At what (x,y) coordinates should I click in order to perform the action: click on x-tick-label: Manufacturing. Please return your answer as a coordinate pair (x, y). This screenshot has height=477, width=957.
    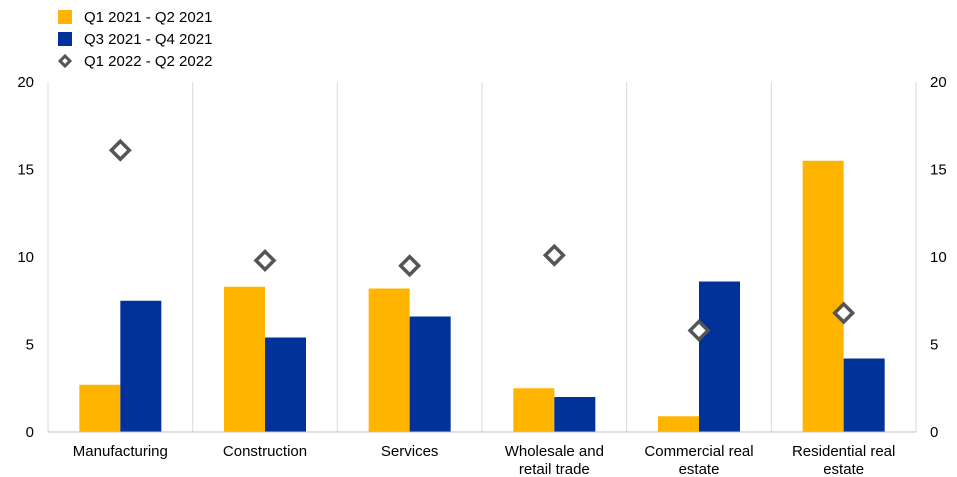
    Looking at the image, I should click on (120, 451).